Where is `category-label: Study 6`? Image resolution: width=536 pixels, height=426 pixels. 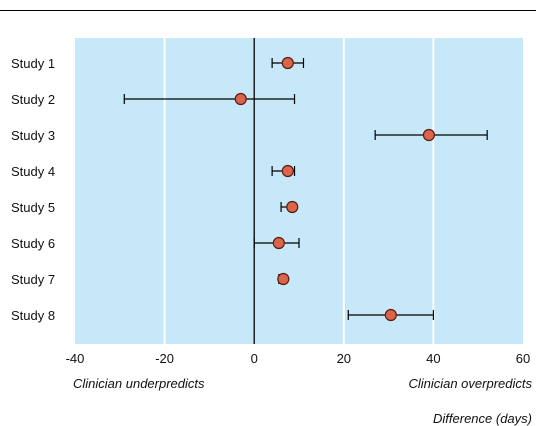 category-label: Study 6 is located at coordinates (33, 243).